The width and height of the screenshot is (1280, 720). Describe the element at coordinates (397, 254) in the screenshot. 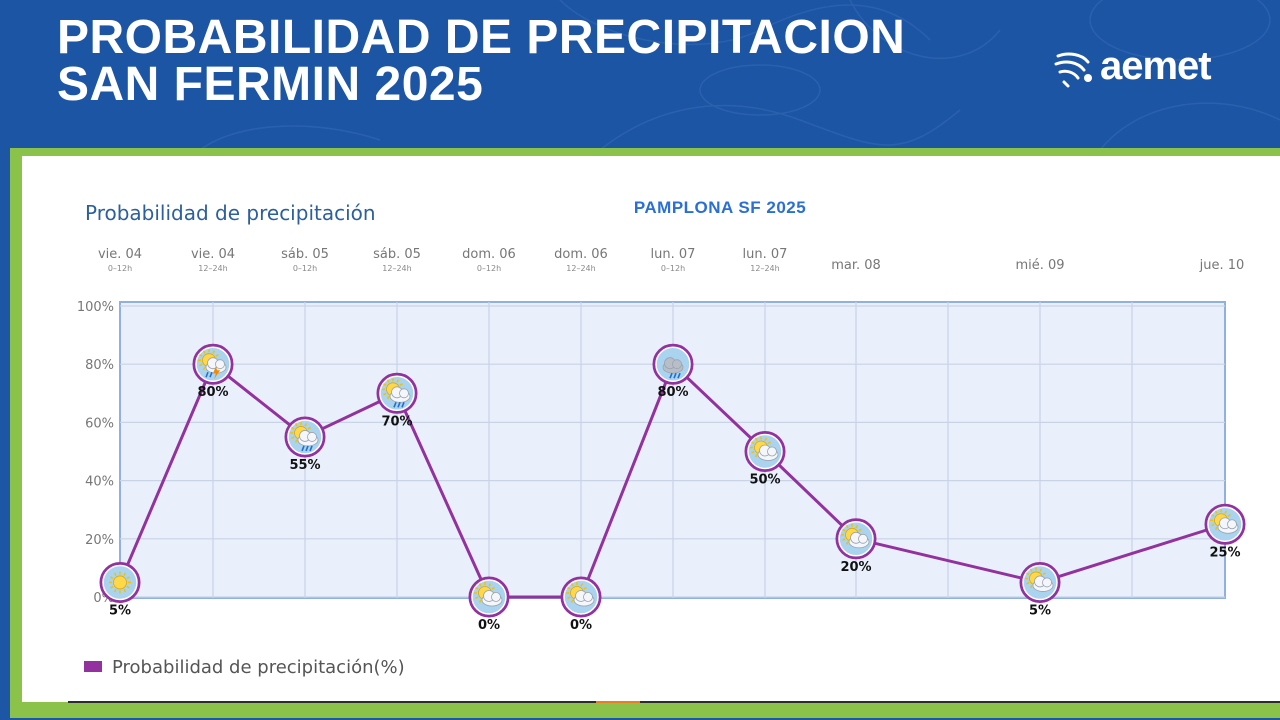

I see `x-tick-day: sáb. 05` at that location.